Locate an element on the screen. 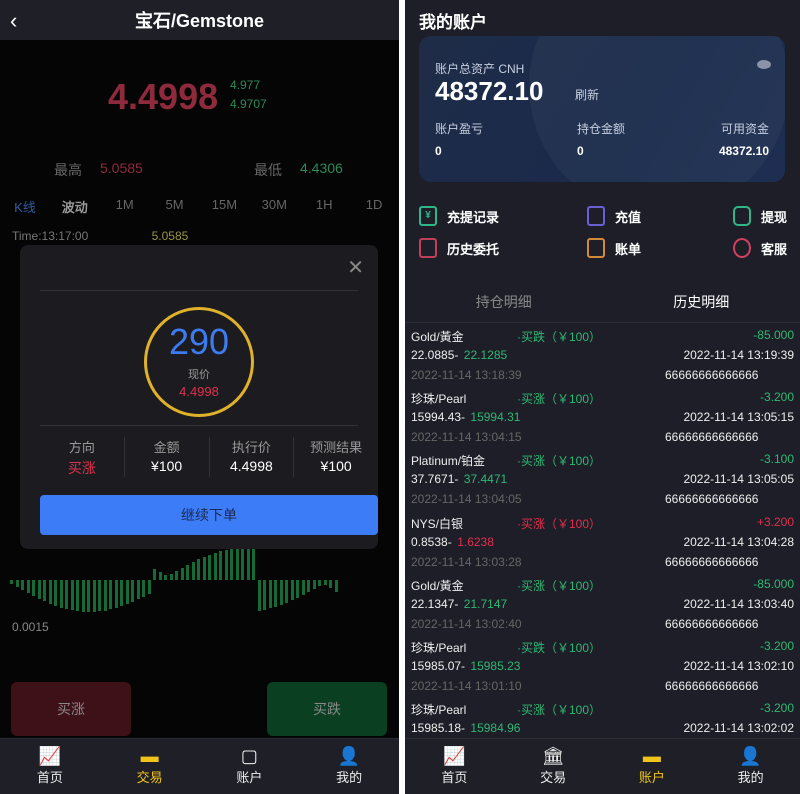 The image size is (800, 794). available-label: 可用资金 is located at coordinates (744, 129).